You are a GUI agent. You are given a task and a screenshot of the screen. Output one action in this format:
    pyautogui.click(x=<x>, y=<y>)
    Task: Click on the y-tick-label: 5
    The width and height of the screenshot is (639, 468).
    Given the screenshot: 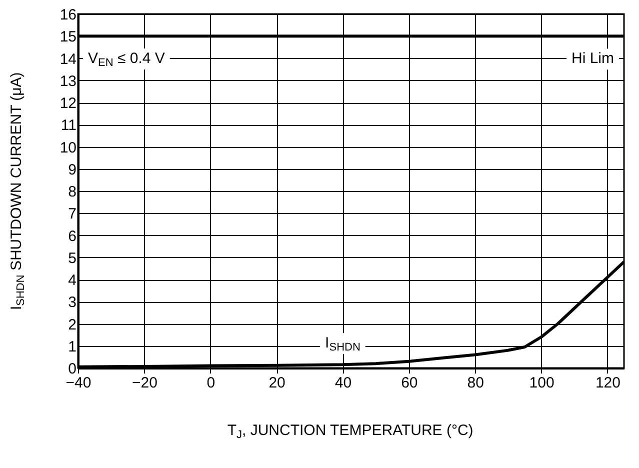 What is the action you would take?
    pyautogui.click(x=72, y=258)
    